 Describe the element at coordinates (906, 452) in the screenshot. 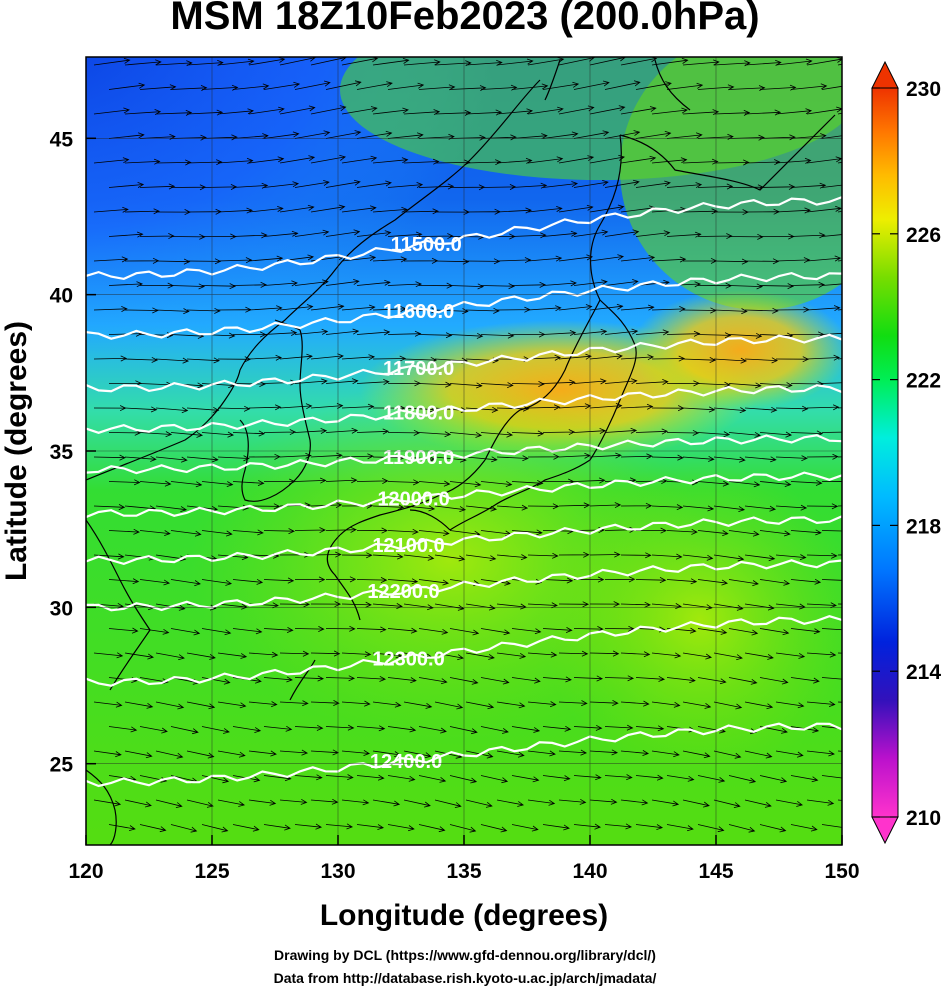

I see `colorbar: 230 226 222 218 214 210` at that location.